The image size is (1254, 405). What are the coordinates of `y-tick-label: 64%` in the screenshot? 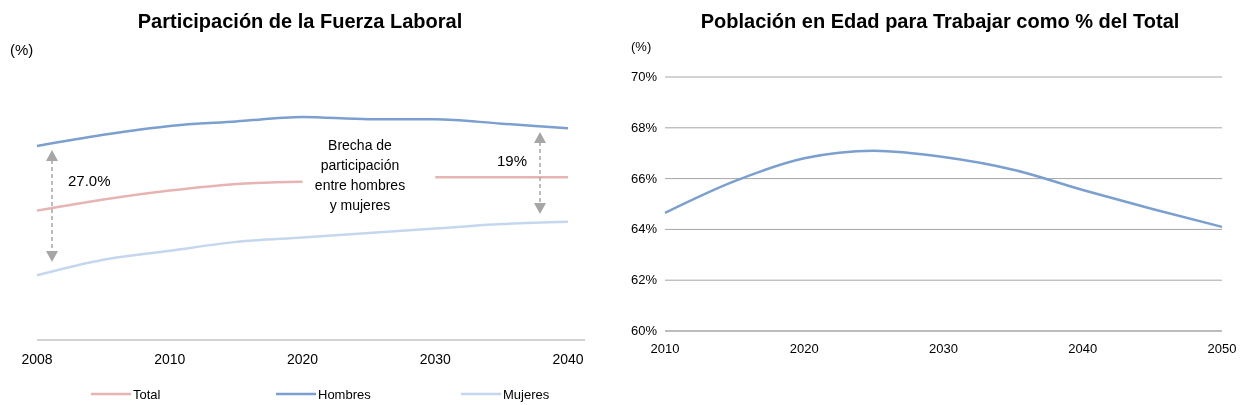 It's located at (644, 229).